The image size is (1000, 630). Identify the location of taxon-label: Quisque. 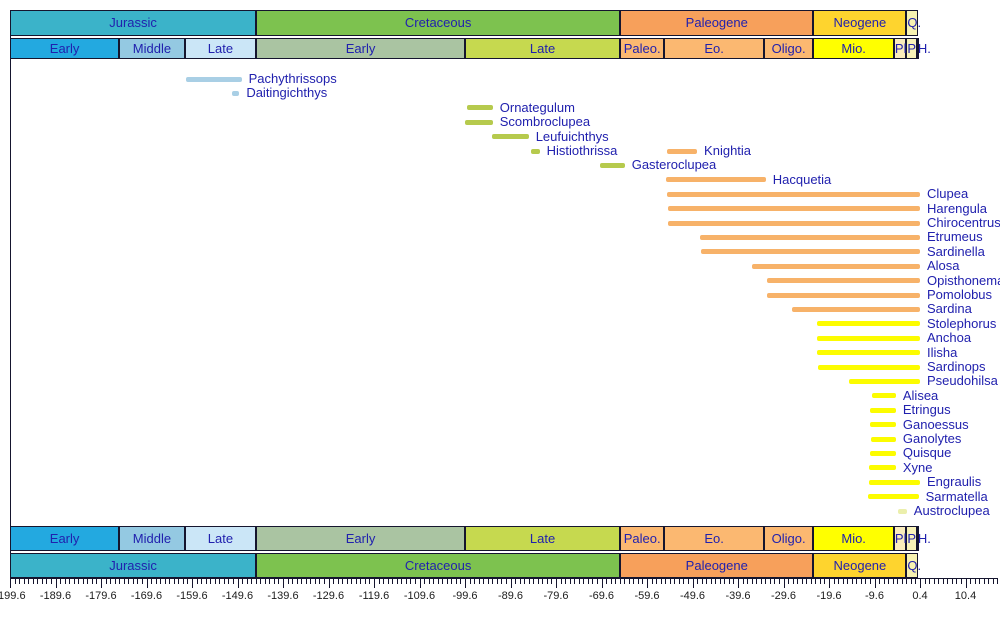
(927, 453).